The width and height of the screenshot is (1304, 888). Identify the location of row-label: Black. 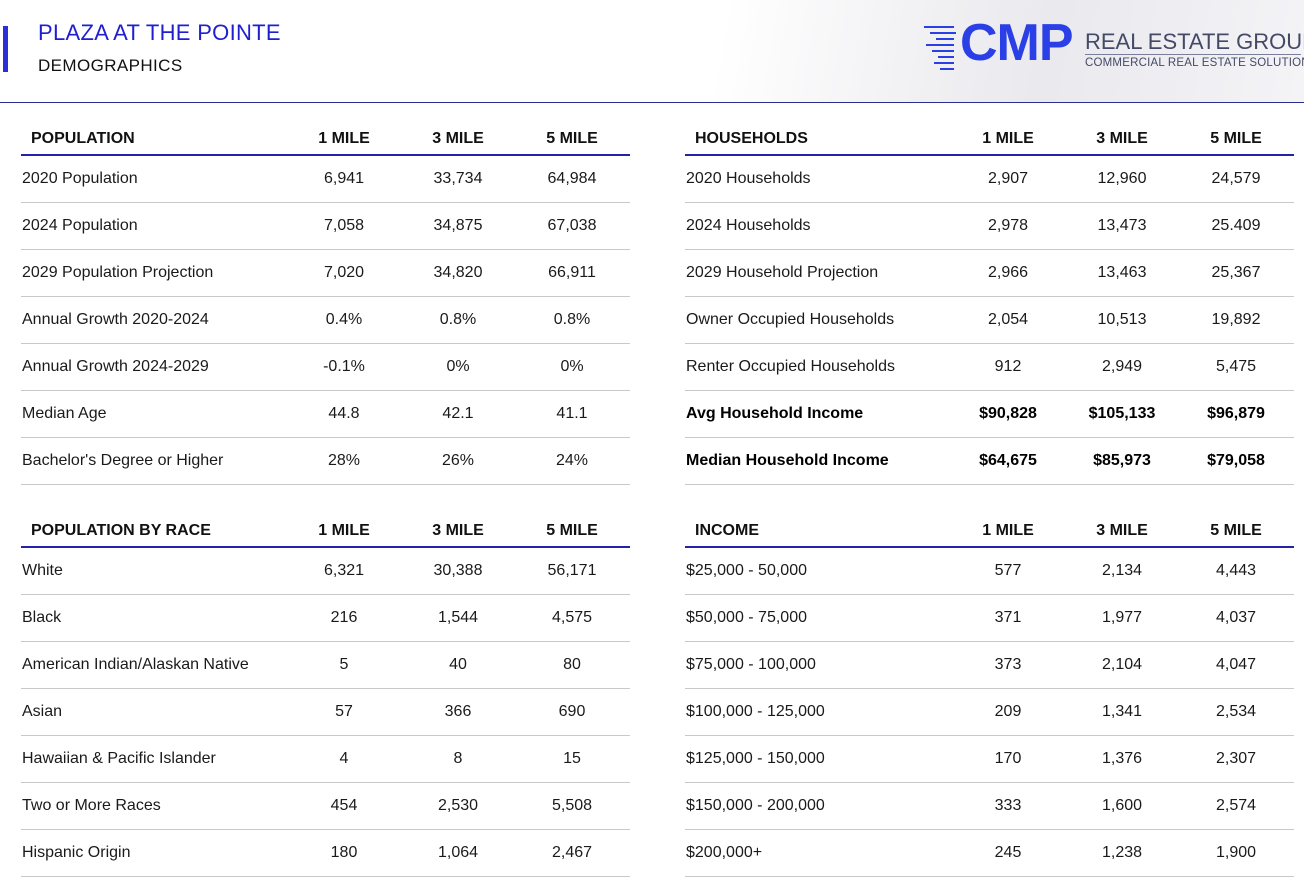
(42, 617).